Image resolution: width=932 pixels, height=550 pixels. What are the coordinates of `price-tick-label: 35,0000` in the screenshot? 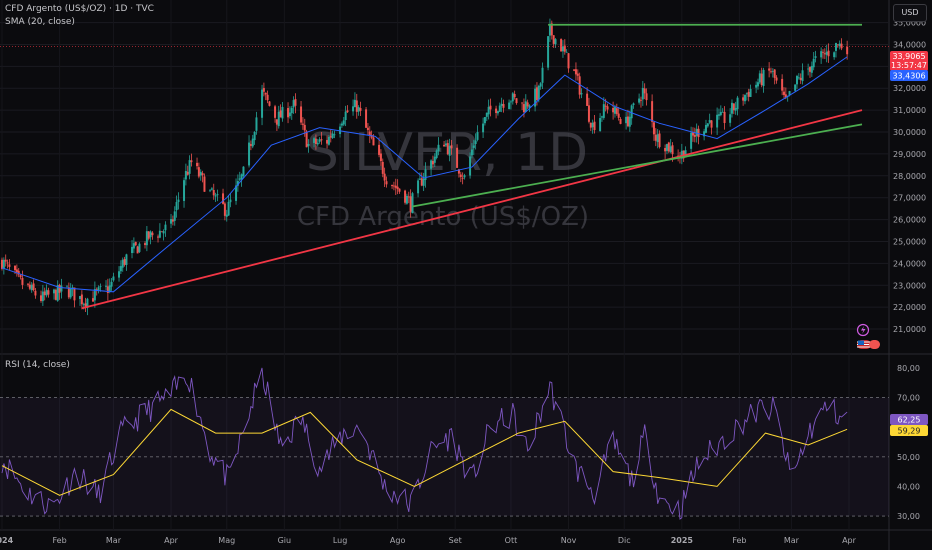 It's located at (909, 23).